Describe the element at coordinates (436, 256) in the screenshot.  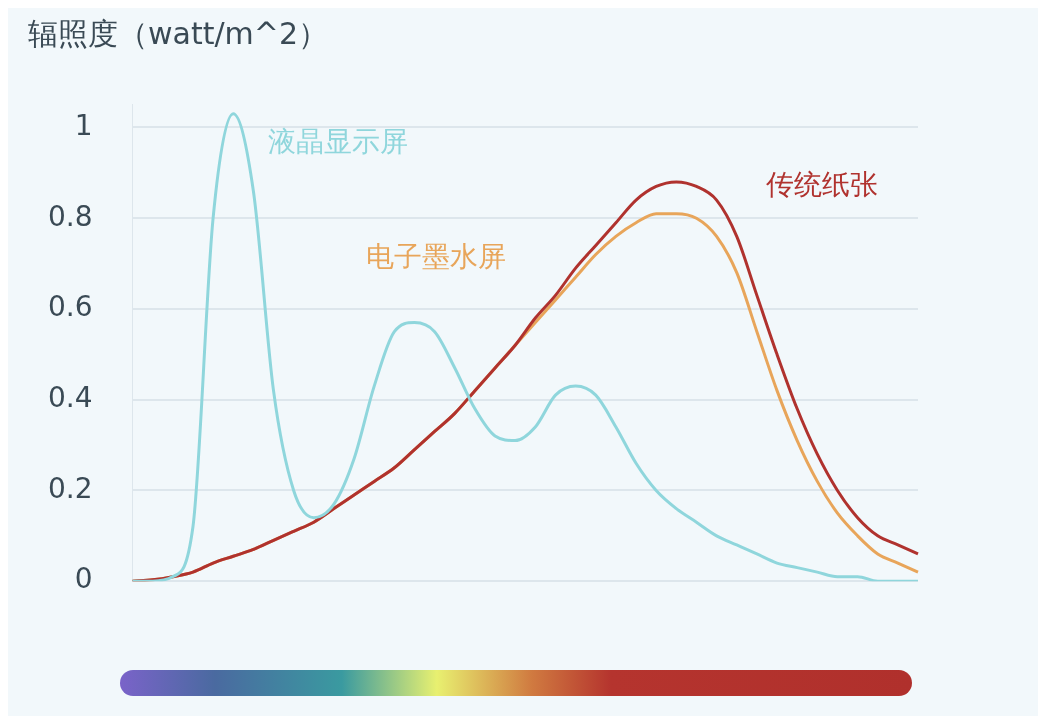
I see `series-label: 电子墨水屏` at that location.